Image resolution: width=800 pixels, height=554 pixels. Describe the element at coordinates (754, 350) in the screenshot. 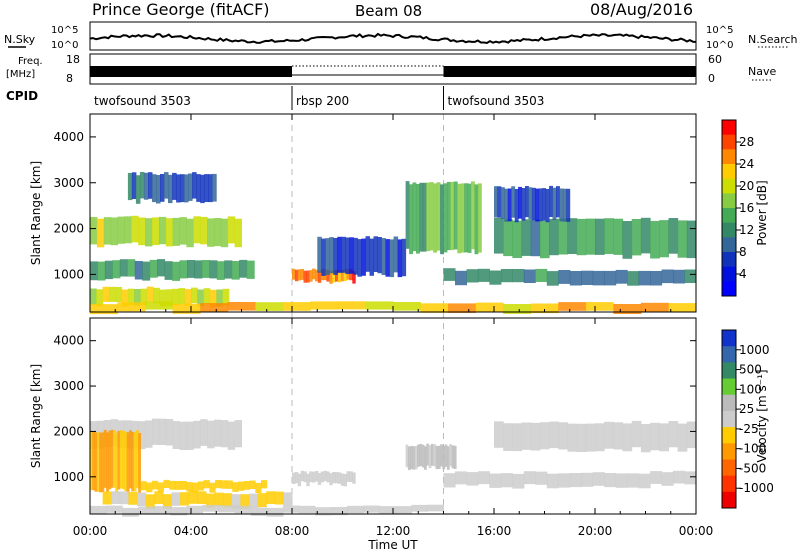

I see `colorbar-tick-label-0: 1000` at that location.